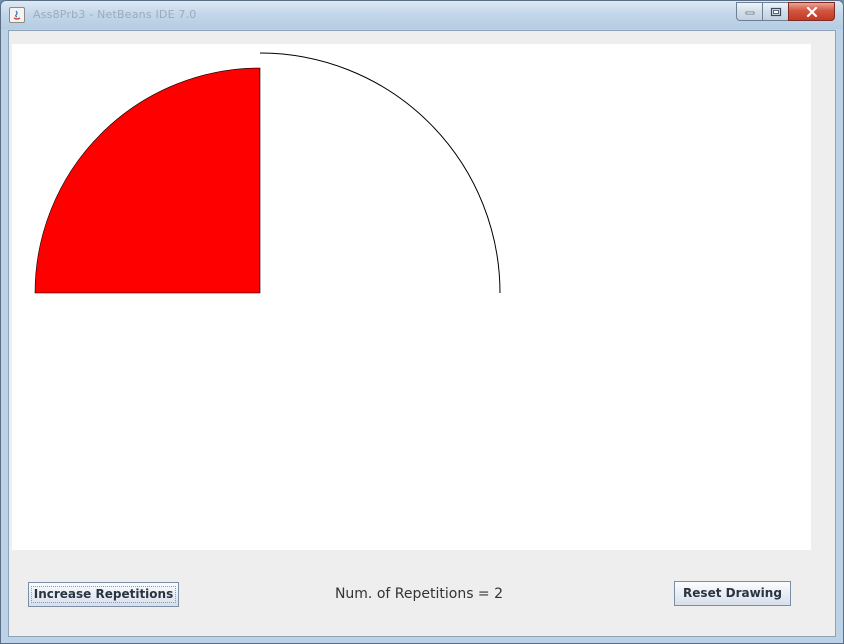 The width and height of the screenshot is (844, 644). I want to click on minimize-icon, so click(749, 12).